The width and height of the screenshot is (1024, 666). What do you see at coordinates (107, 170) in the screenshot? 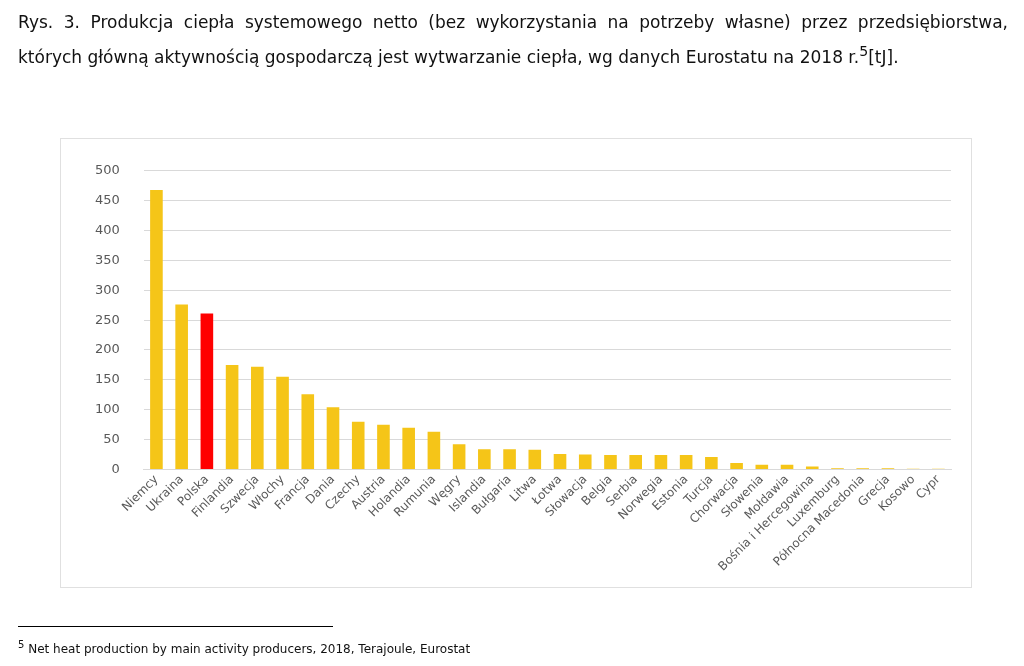
I see `y-tick-label: 500` at bounding box center [107, 170].